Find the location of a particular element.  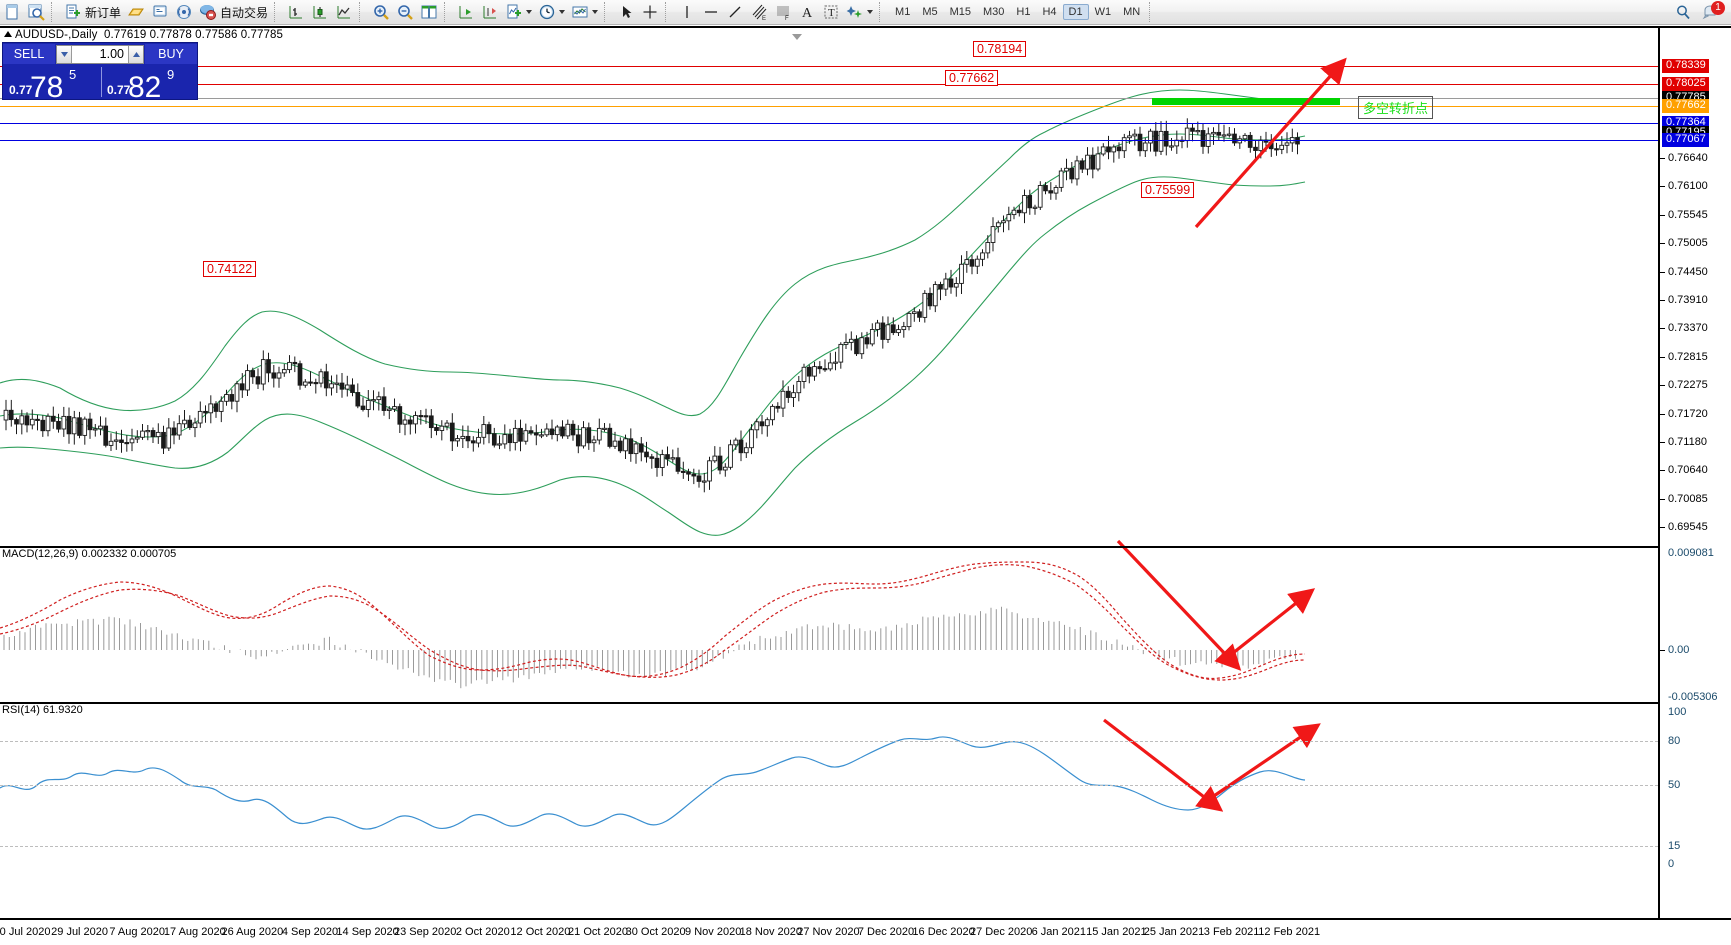

timeframe-m5: M5 is located at coordinates (930, 12).